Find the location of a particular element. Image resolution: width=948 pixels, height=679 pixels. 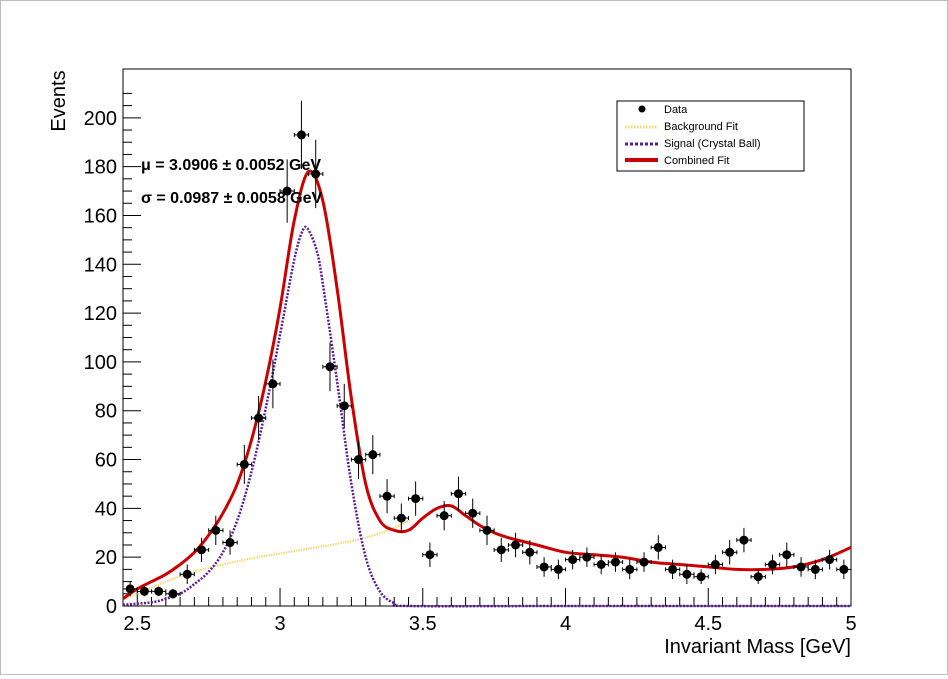

y-tick-label: 80 is located at coordinates (106, 412).